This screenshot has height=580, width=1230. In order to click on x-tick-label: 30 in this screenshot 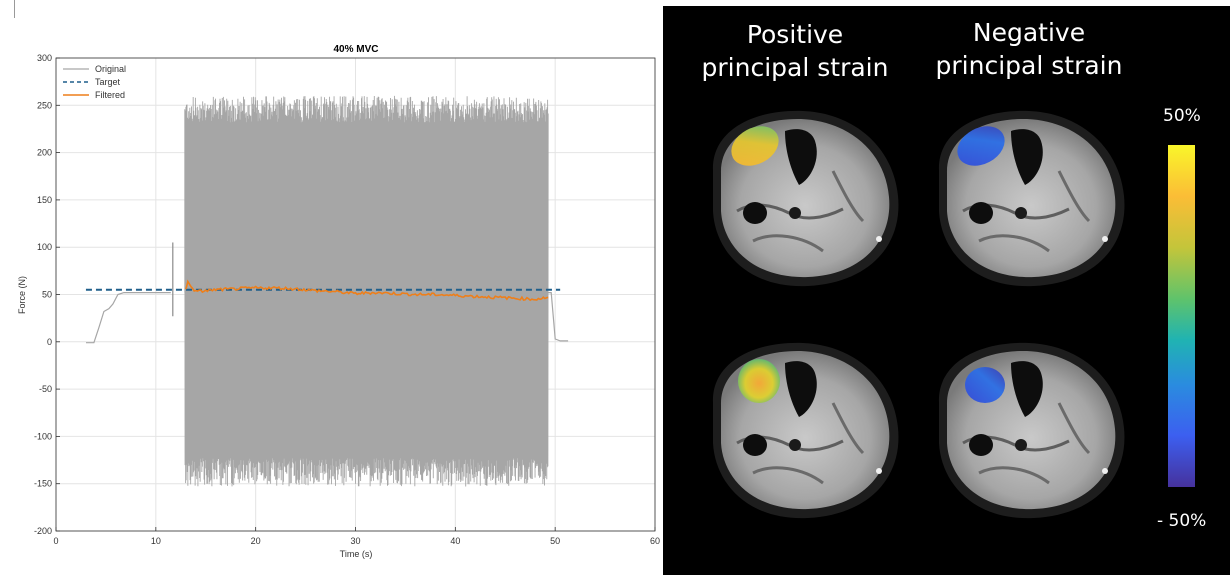, I will do `click(355, 541)`.